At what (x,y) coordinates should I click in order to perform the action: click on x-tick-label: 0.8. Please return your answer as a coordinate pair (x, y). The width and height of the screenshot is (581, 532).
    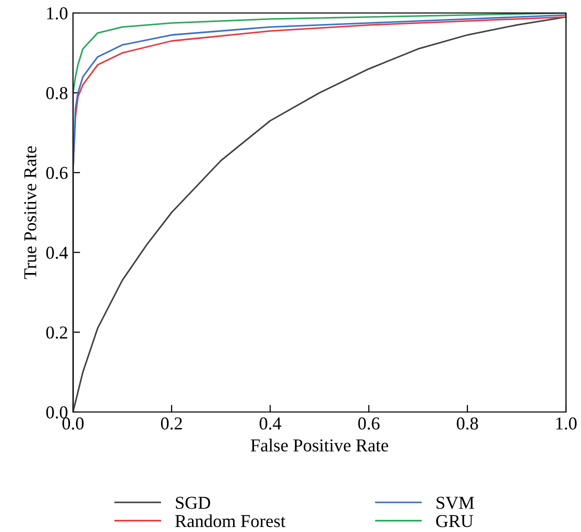
    Looking at the image, I should click on (467, 423).